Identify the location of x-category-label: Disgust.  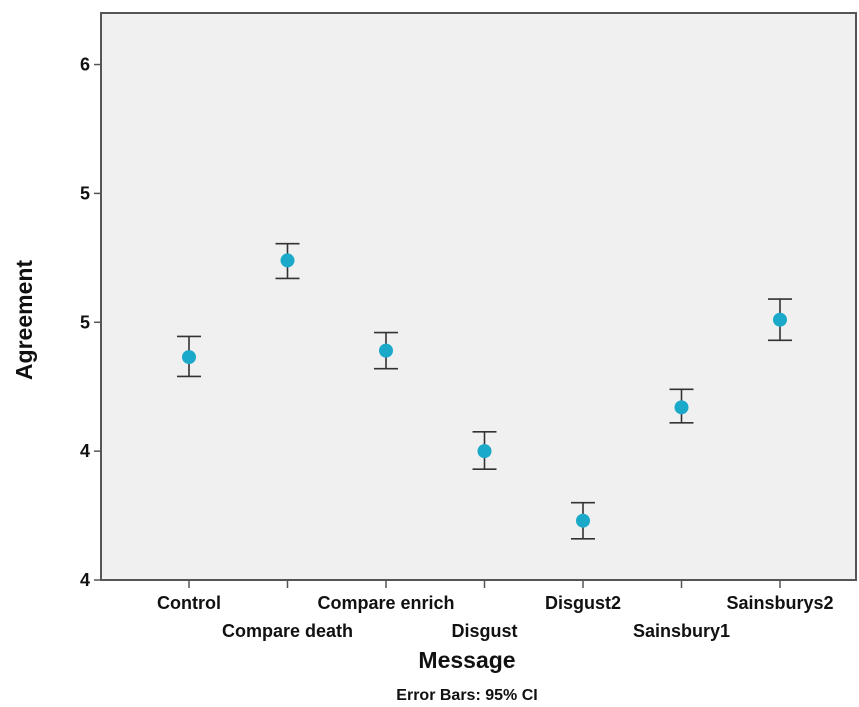
(484, 631).